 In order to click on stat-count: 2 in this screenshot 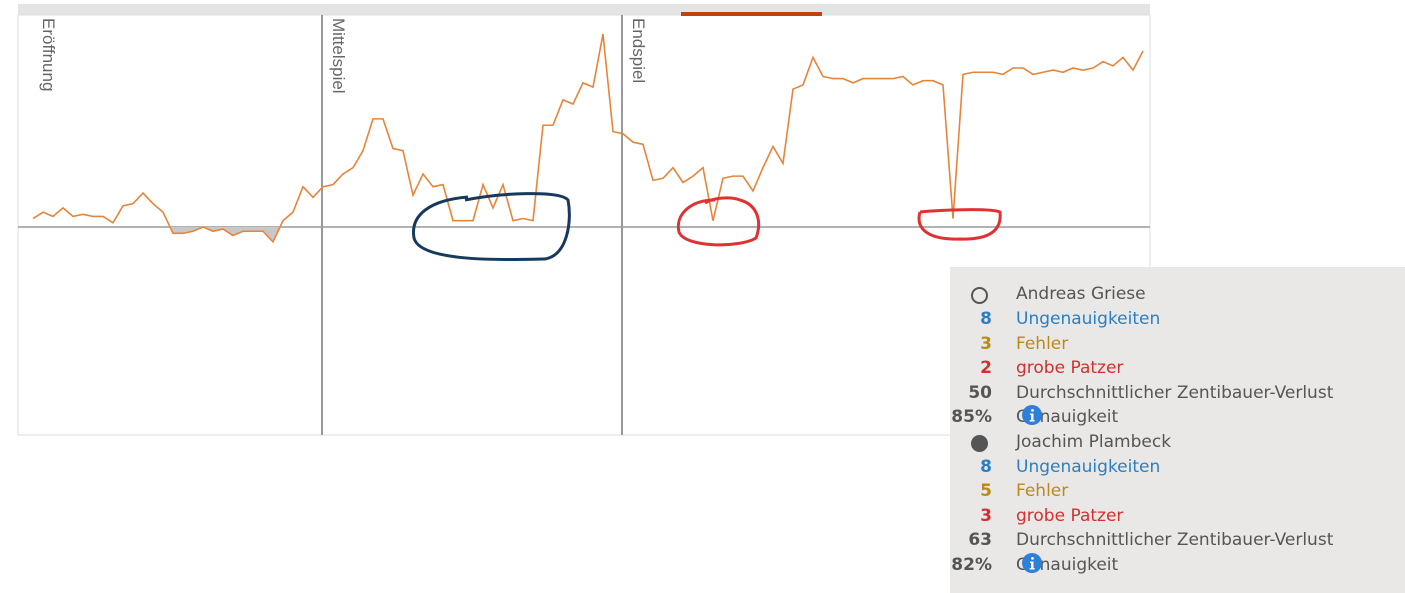, I will do `click(986, 368)`.